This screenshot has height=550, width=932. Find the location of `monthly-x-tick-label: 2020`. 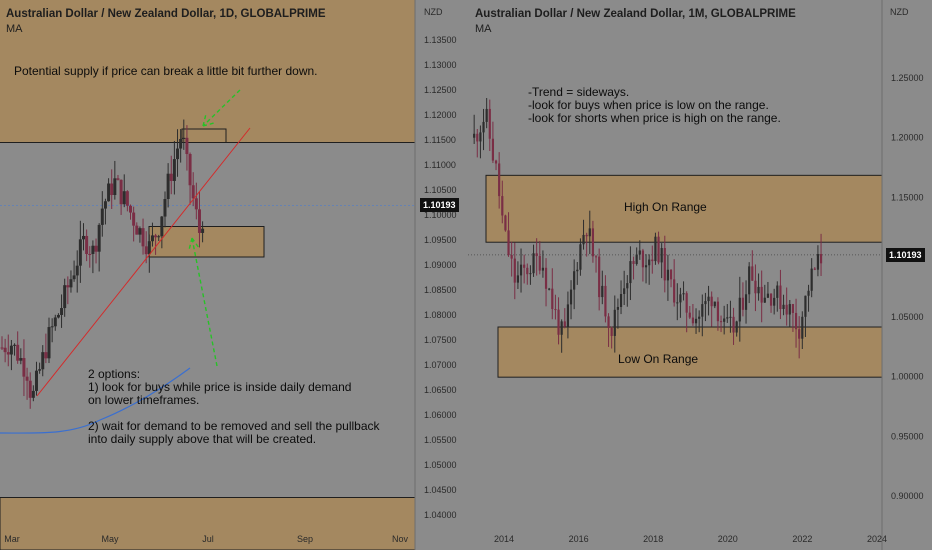

monthly-x-tick-label: 2020 is located at coordinates (728, 539).